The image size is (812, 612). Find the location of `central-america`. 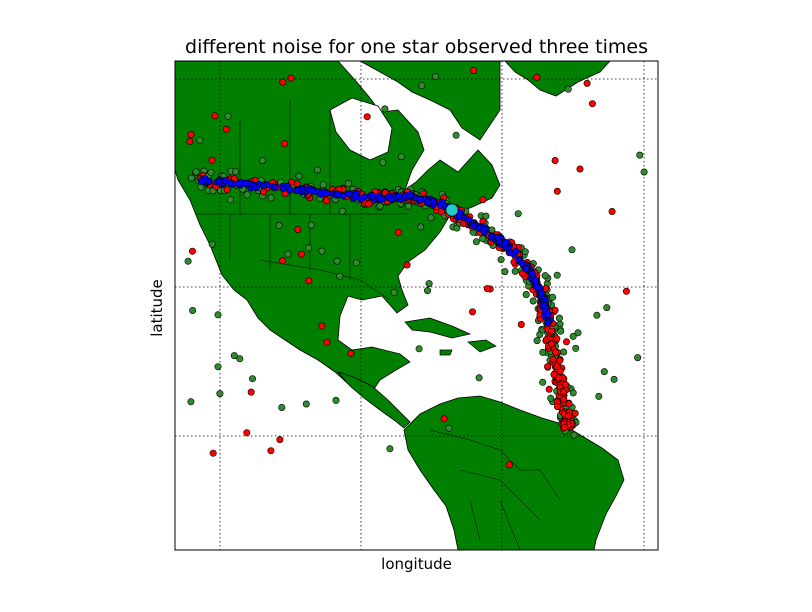

central-america is located at coordinates (373, 400).